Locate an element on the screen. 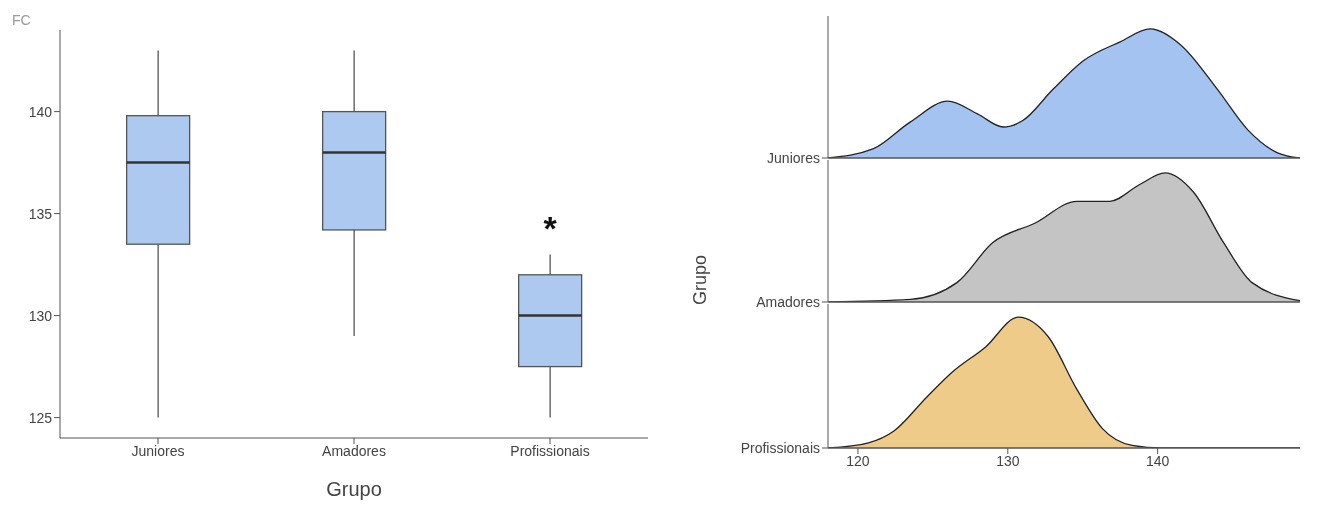 This screenshot has height=522, width=1324. y-axis-title: FC is located at coordinates (21, 20).